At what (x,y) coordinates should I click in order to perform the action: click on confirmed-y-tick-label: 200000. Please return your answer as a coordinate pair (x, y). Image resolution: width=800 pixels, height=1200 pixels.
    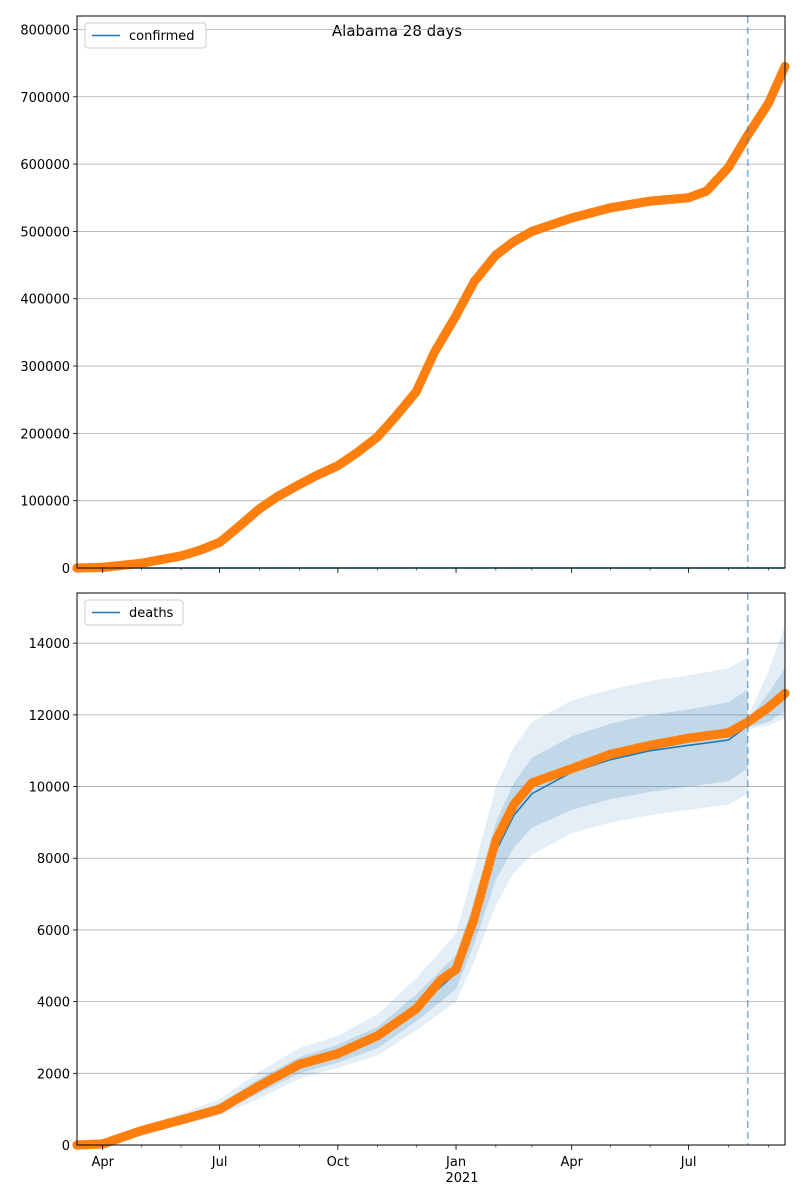
    Looking at the image, I should click on (45, 434).